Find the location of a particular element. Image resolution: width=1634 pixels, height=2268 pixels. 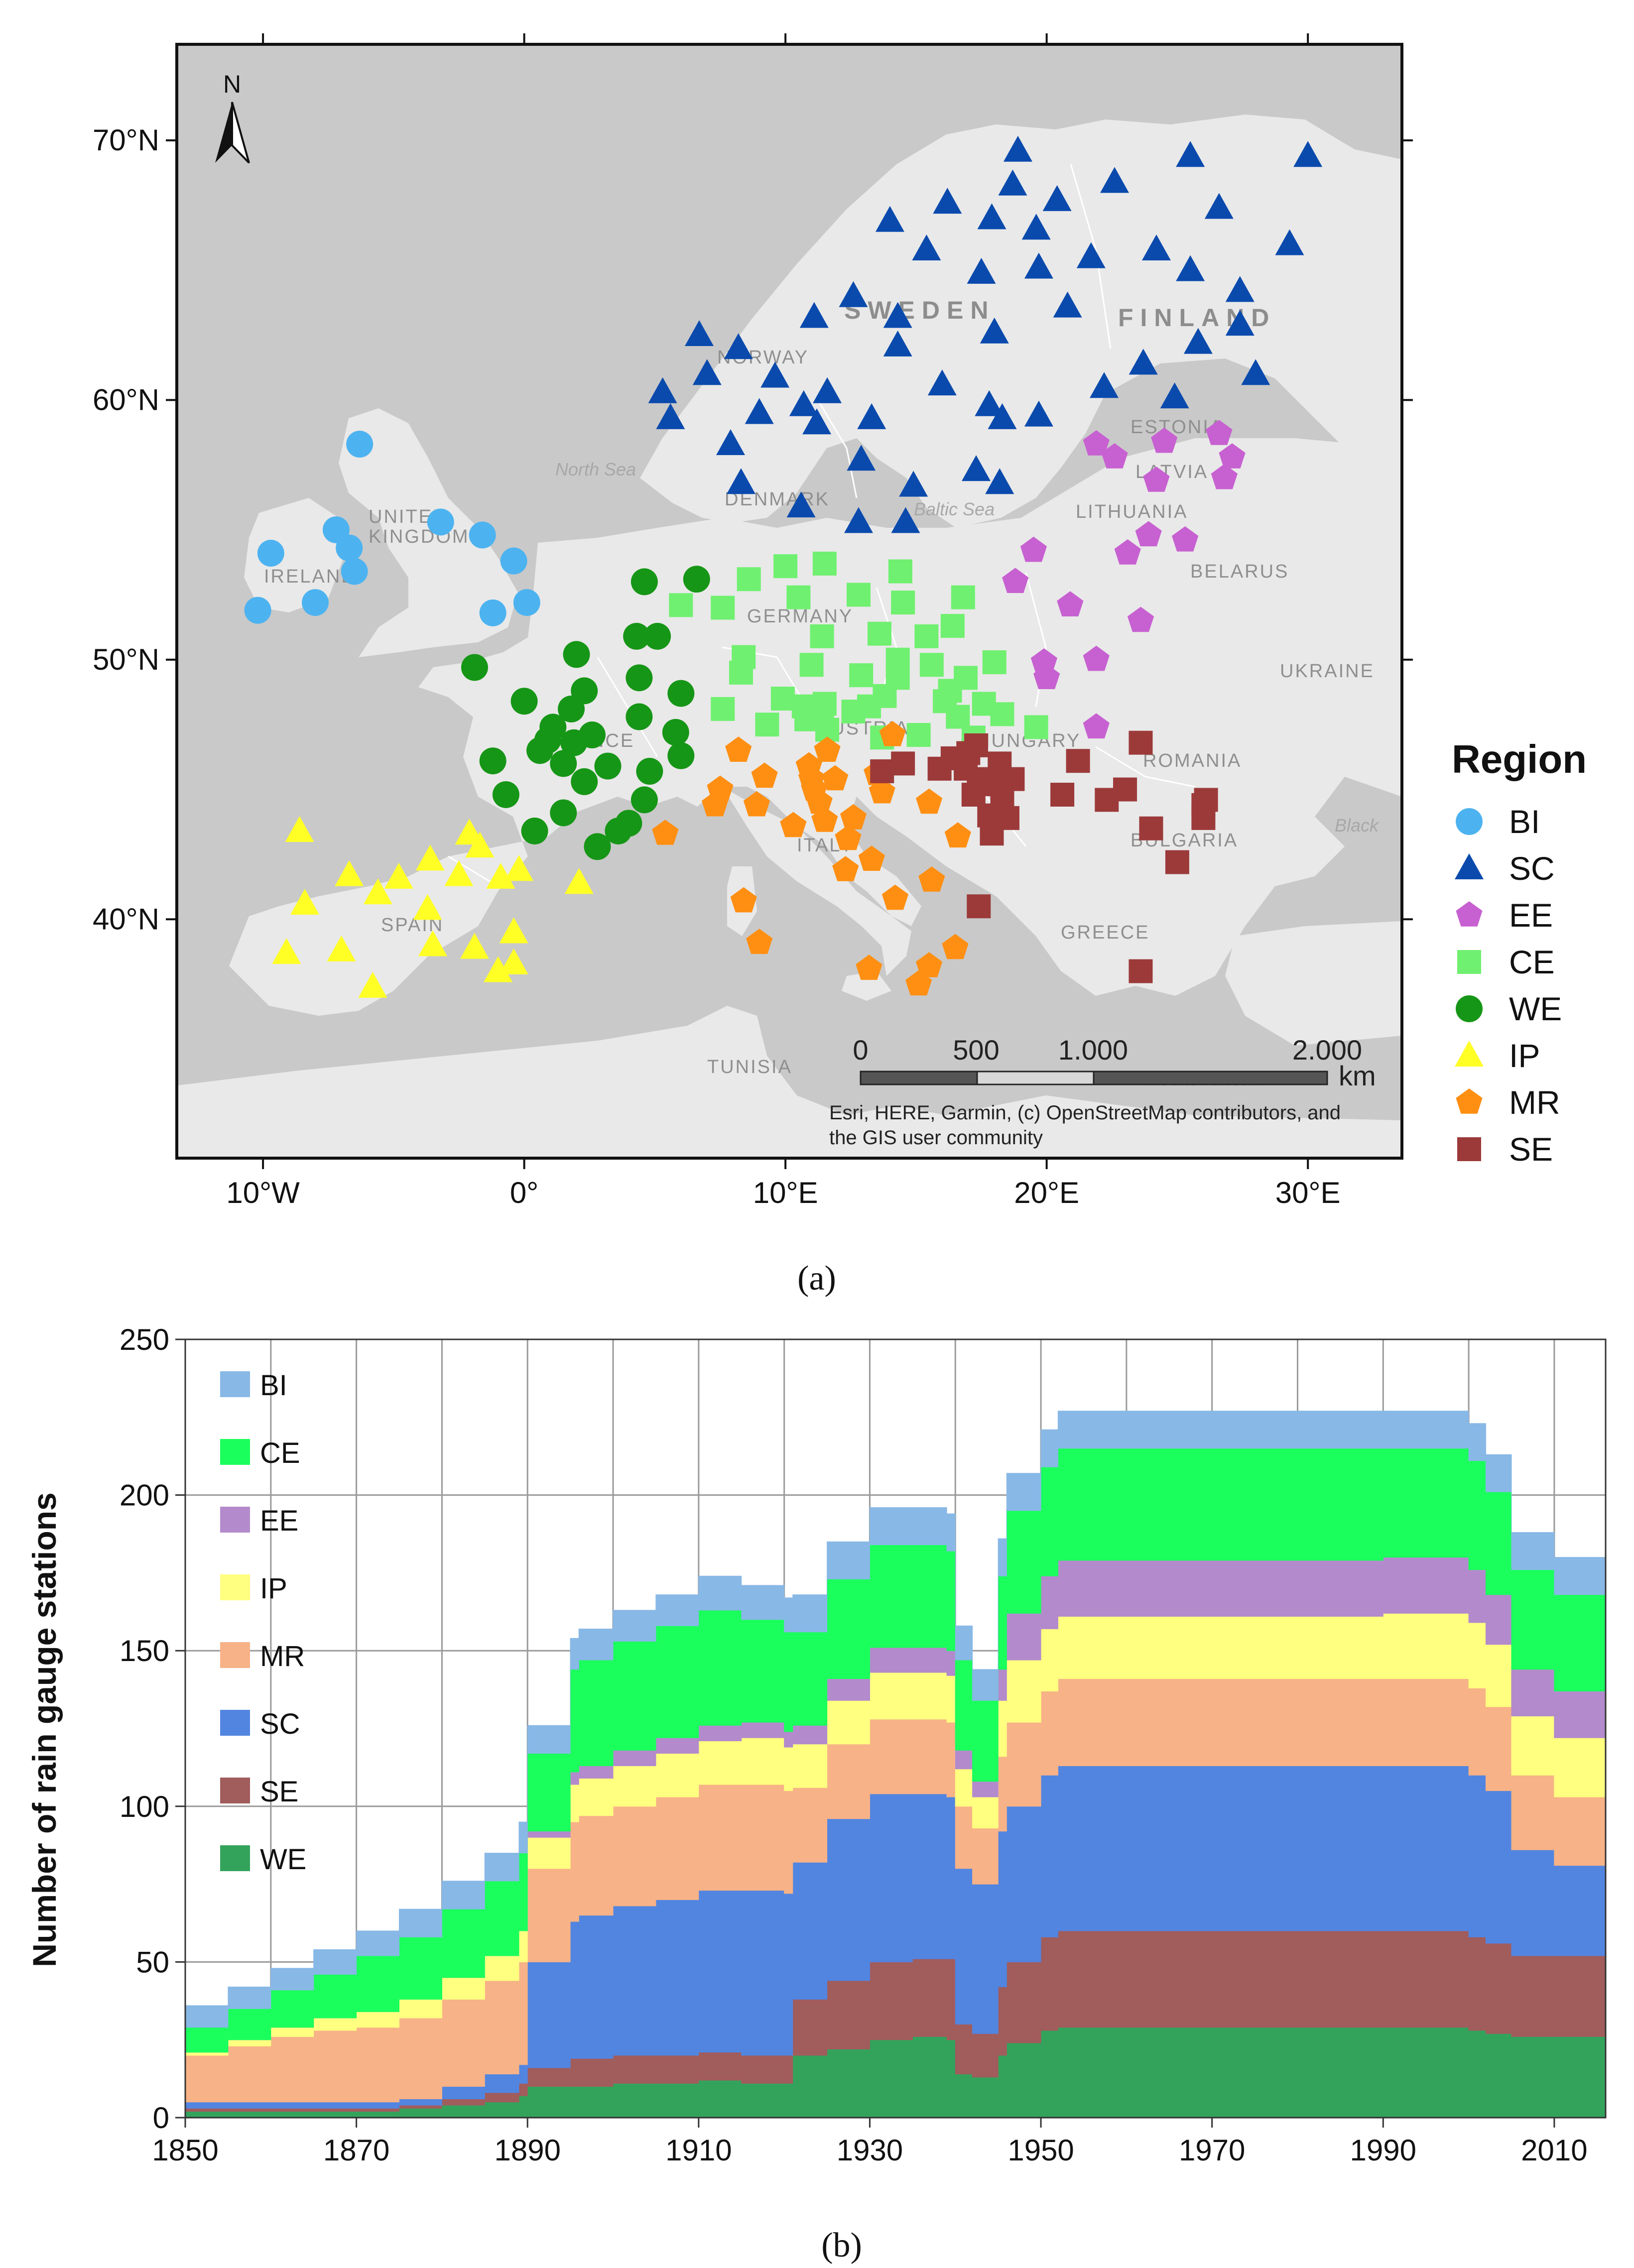

map-y-tick-label: 50°N is located at coordinates (126, 659).